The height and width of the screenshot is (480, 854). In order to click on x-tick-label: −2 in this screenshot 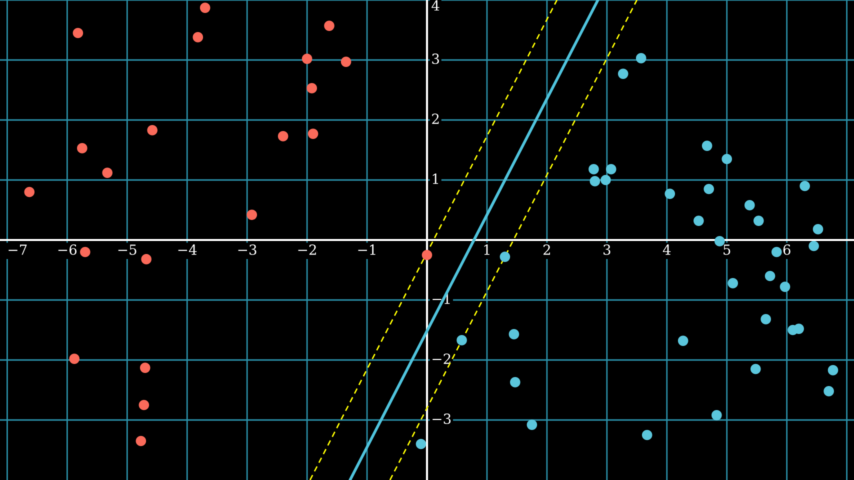, I will do `click(307, 249)`.